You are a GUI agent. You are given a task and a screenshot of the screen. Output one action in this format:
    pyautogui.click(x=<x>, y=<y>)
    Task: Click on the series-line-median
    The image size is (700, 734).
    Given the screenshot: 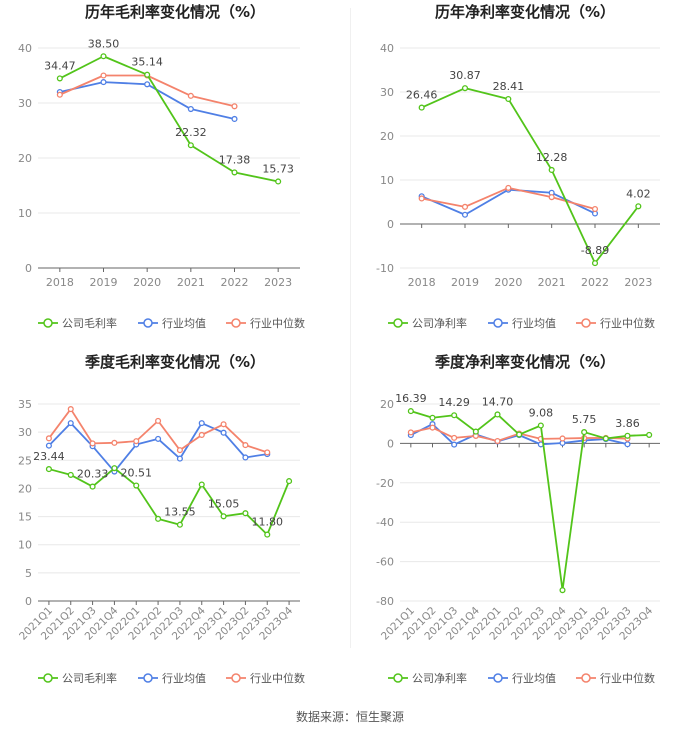 What is the action you would take?
    pyautogui.click(x=147, y=91)
    